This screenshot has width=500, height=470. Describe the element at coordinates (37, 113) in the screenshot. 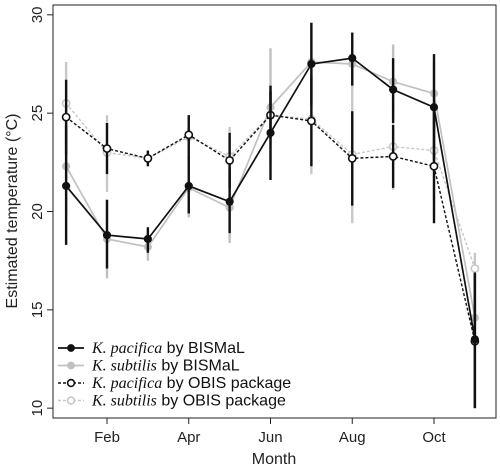

I see `y-tick-label-25: 25` at that location.